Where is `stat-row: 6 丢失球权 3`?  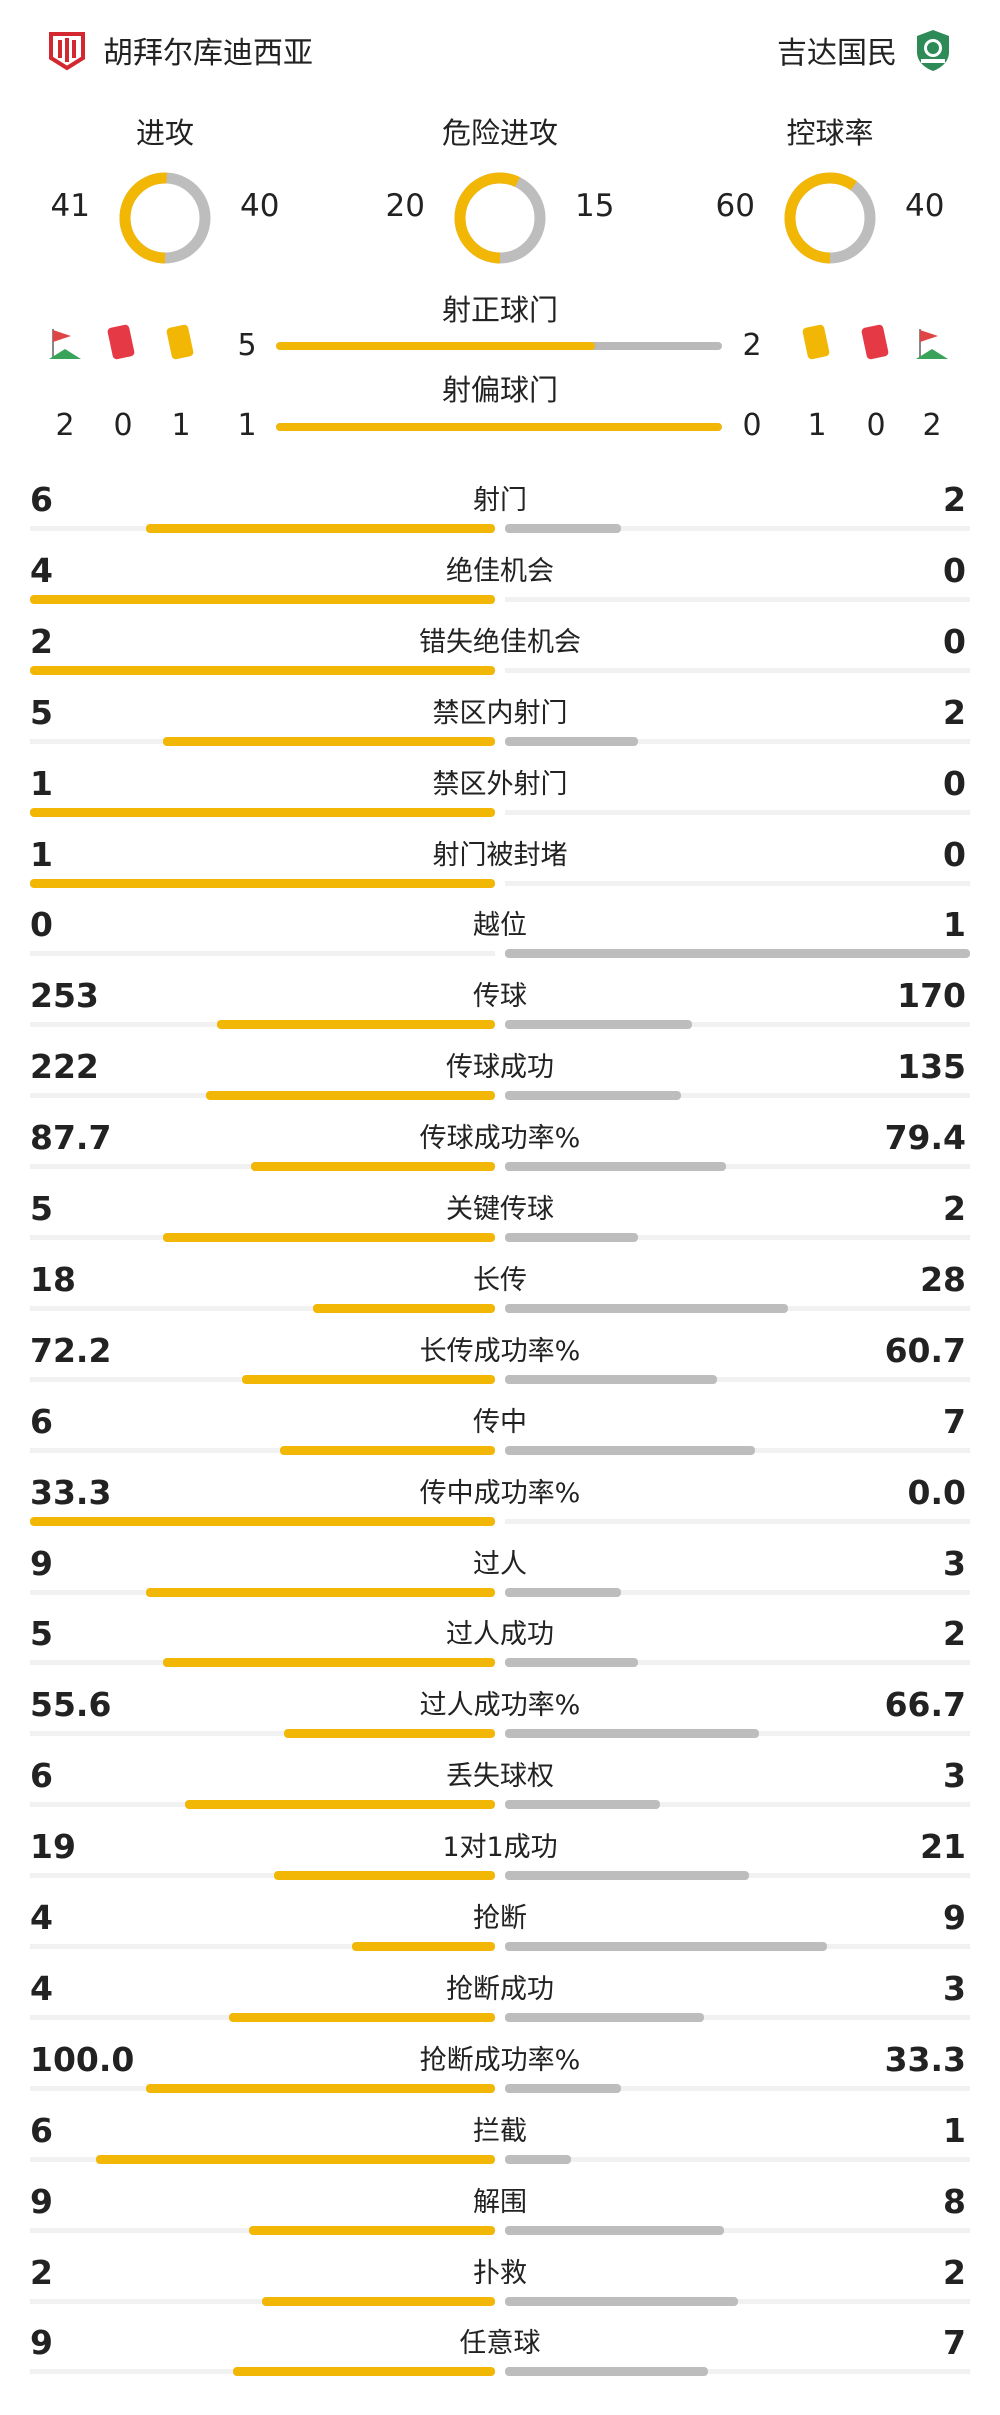
stat-row: 6 丢失球权 3 is located at coordinates (500, 1789).